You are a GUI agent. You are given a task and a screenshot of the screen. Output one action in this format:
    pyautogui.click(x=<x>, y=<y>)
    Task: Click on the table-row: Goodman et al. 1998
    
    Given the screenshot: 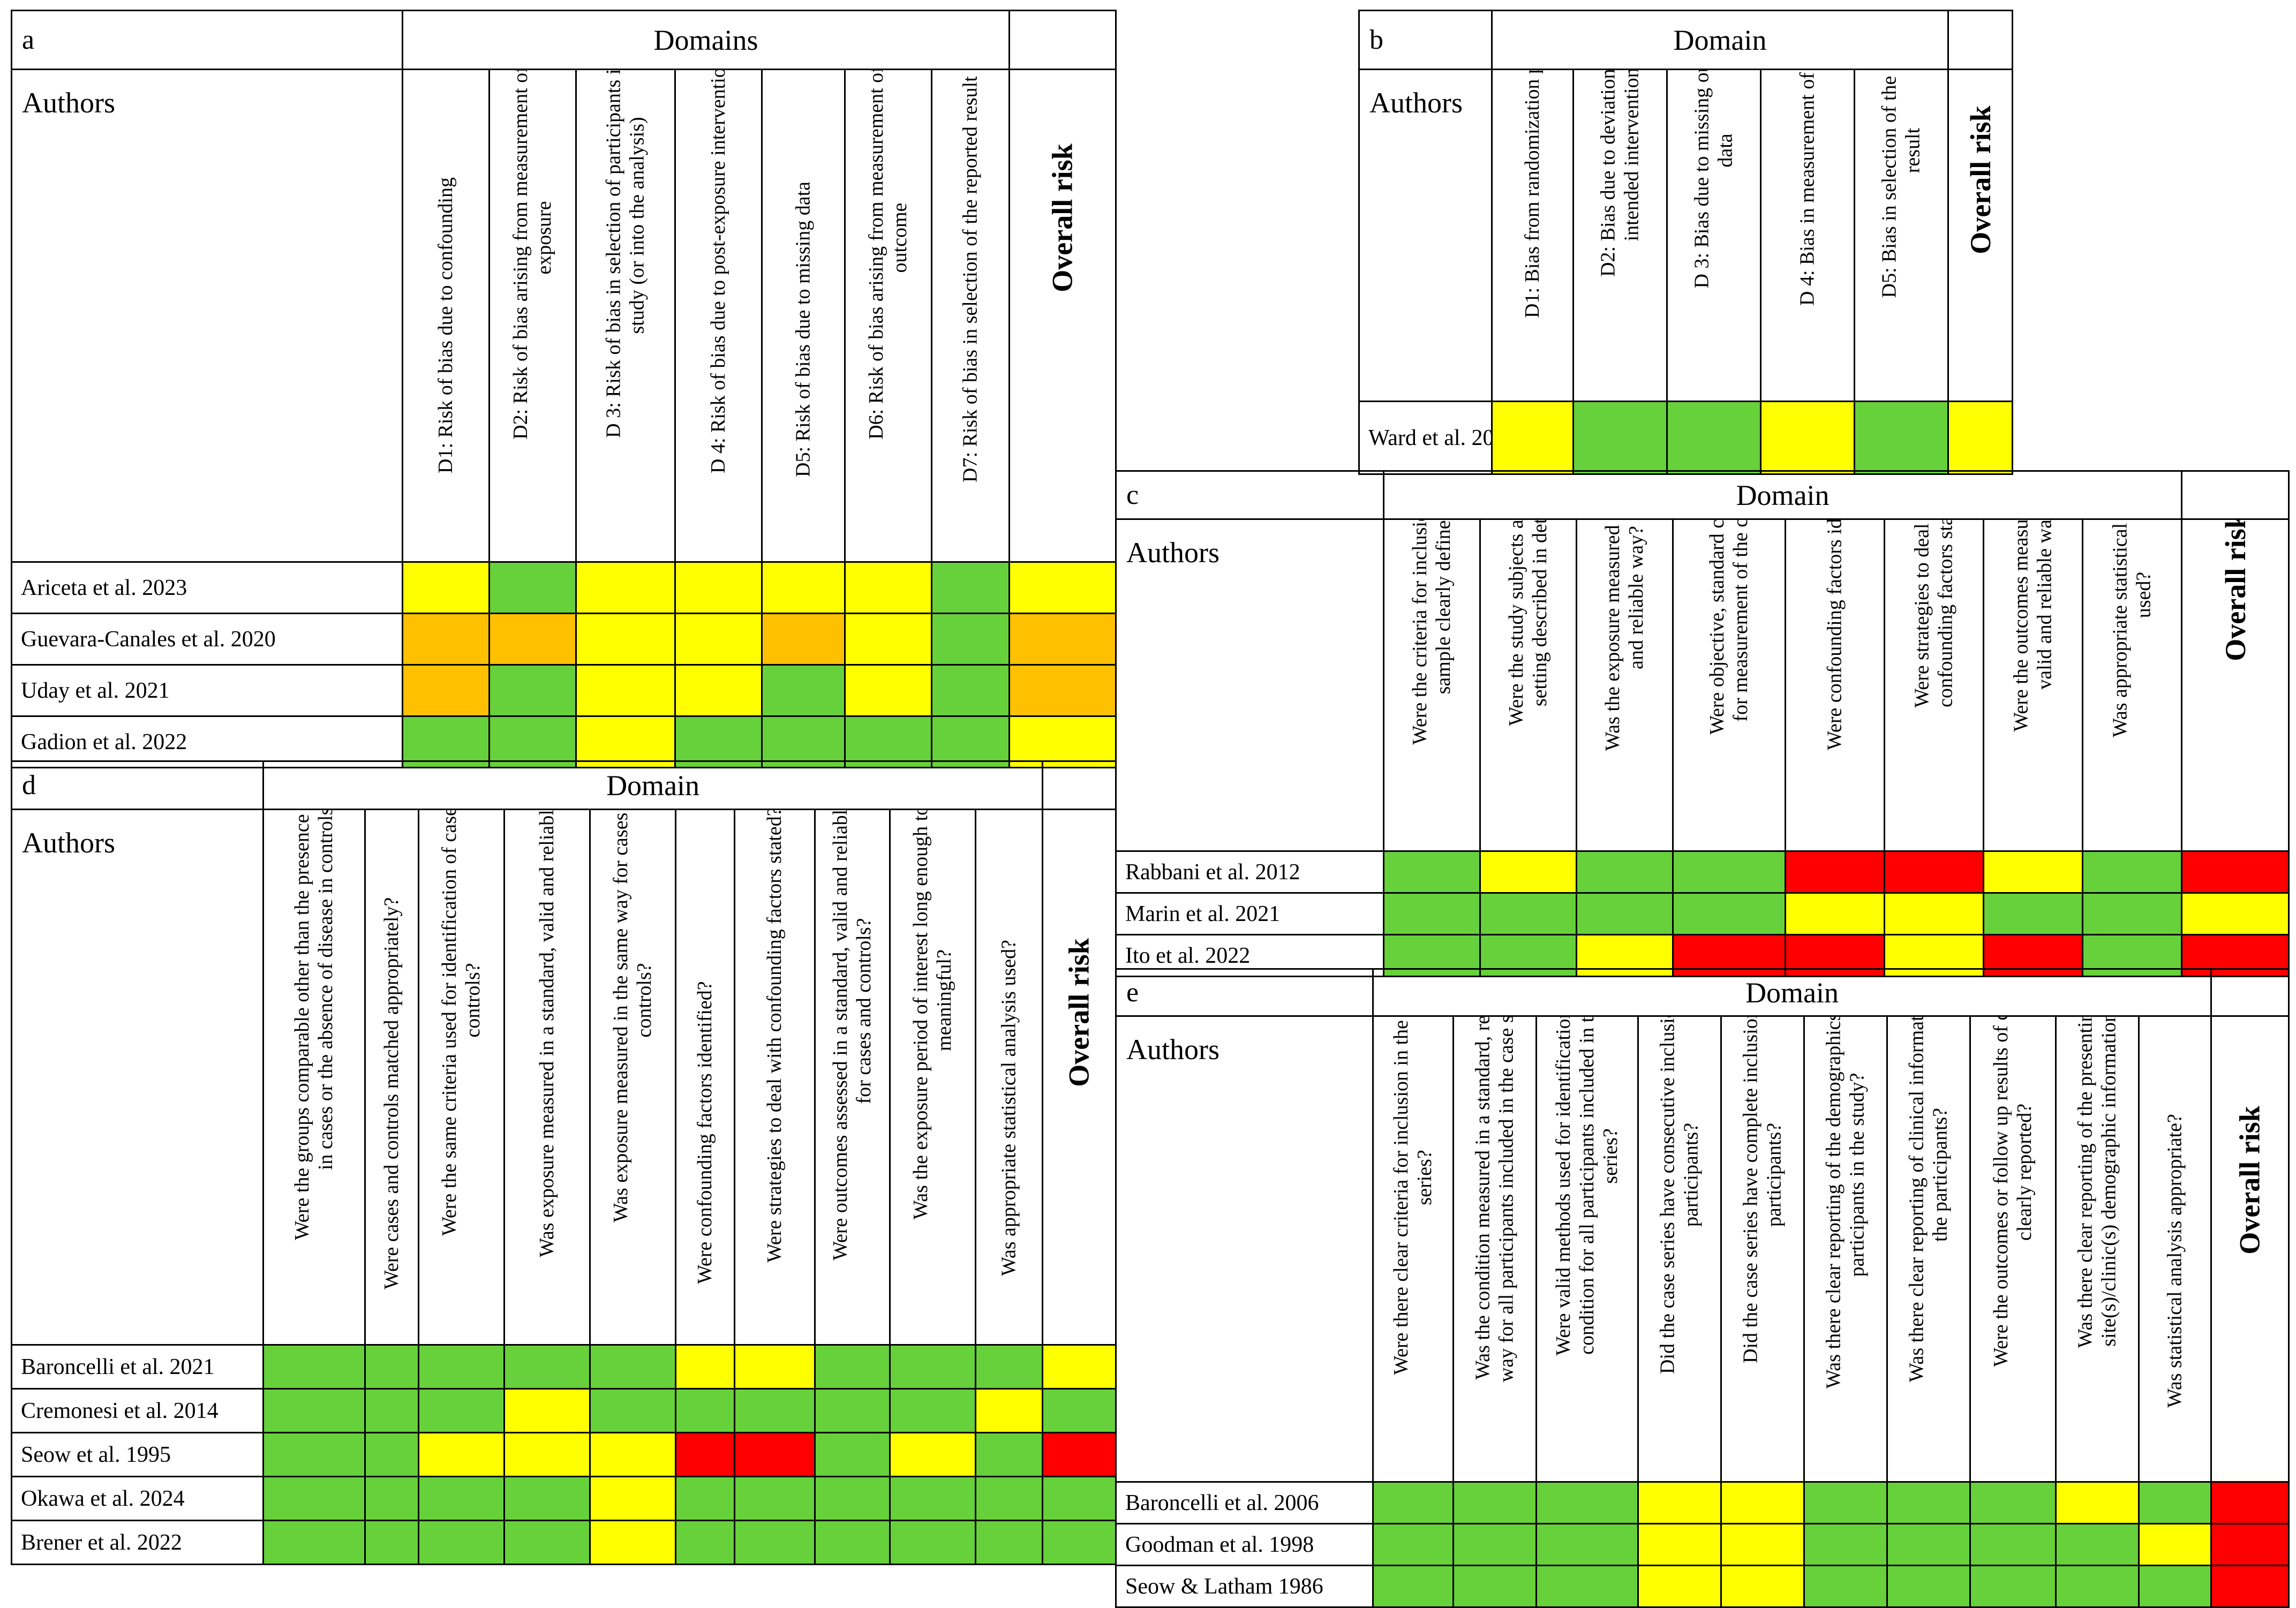 What is the action you would take?
    pyautogui.click(x=1702, y=1544)
    